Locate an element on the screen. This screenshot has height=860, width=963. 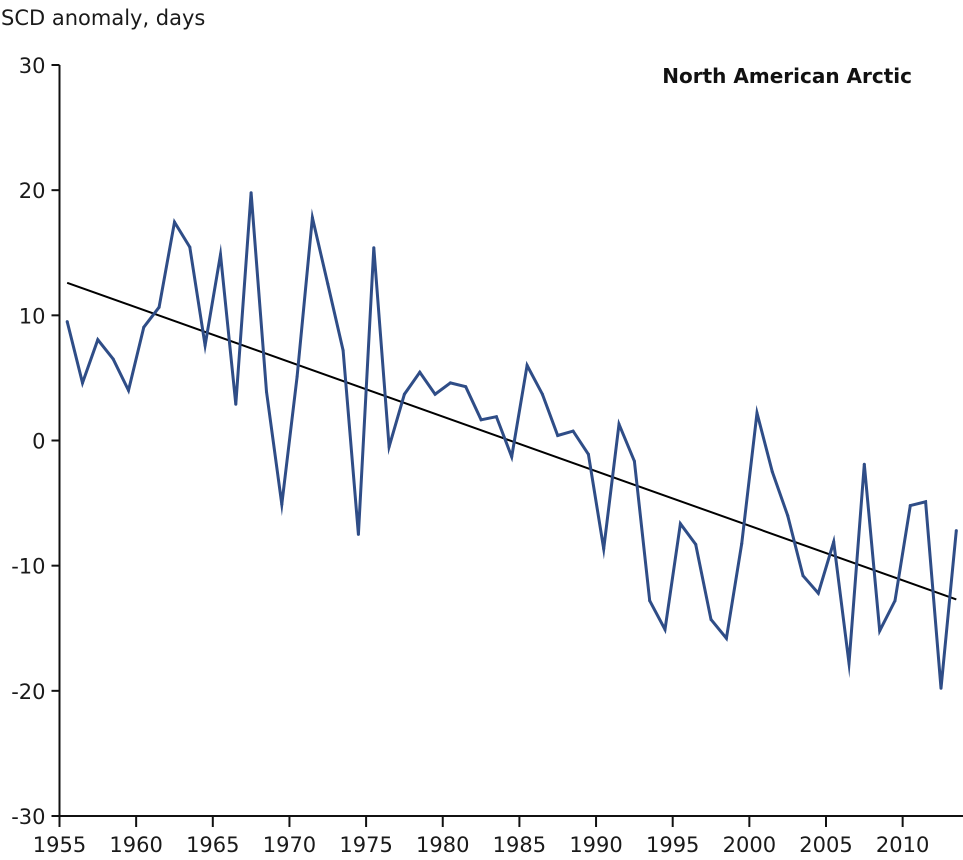
x-tick-label: 1970 is located at coordinates (289, 845).